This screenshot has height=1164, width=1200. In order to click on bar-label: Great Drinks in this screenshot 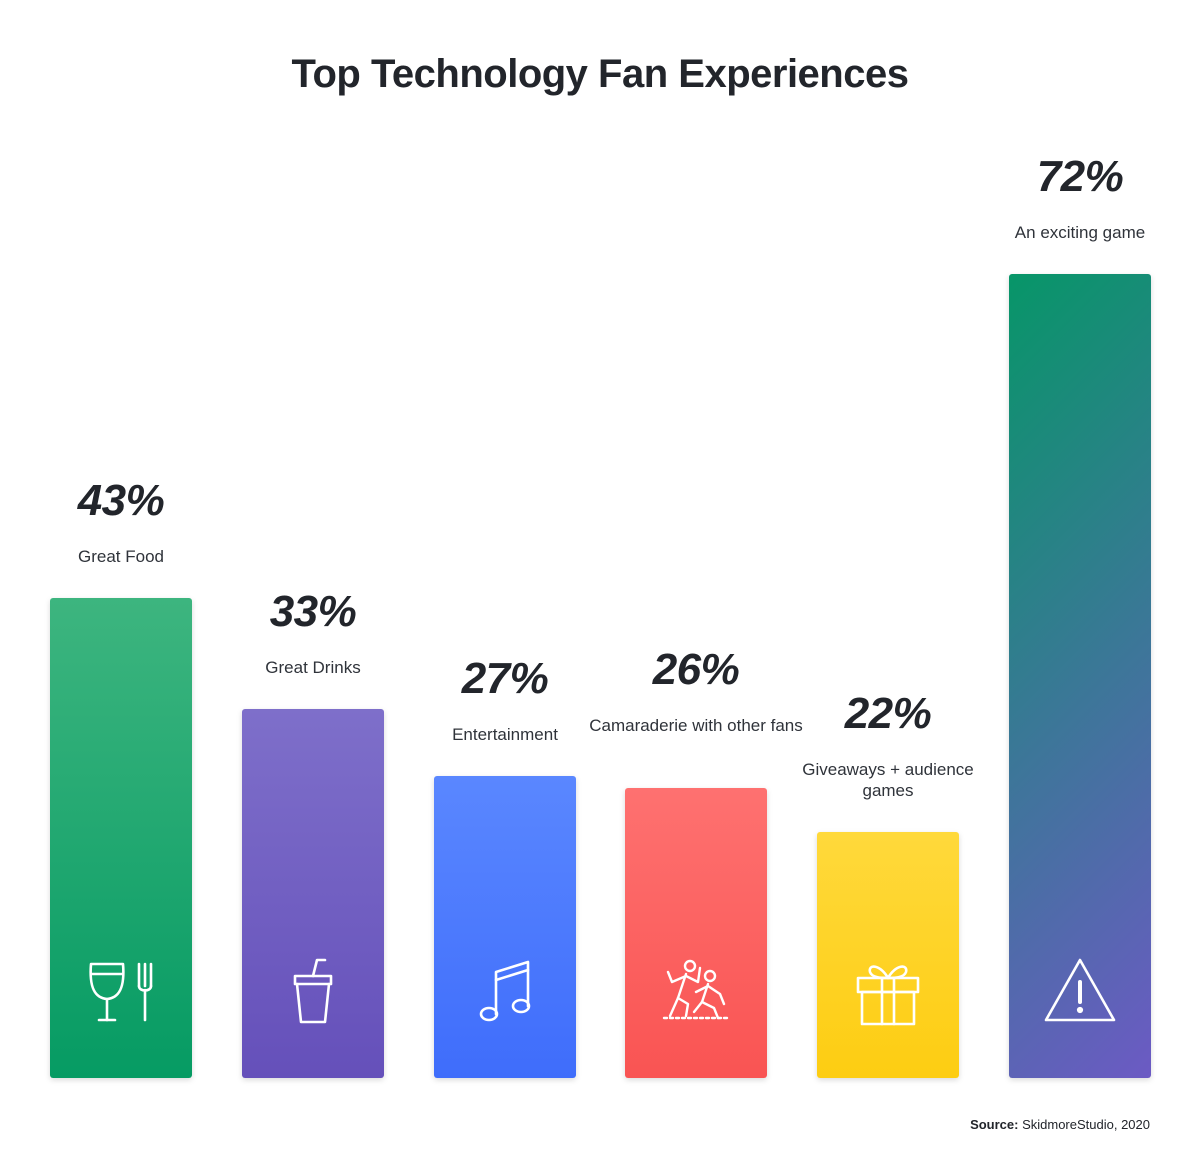, I will do `click(313, 667)`.